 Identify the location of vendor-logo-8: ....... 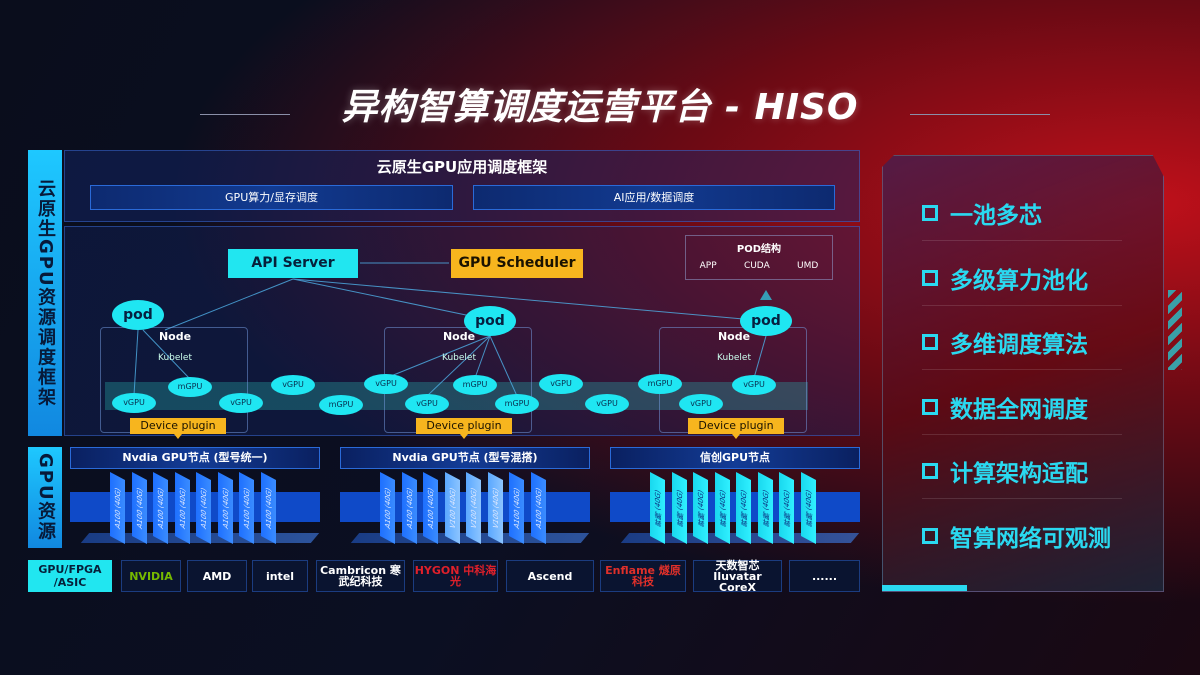
(824, 576).